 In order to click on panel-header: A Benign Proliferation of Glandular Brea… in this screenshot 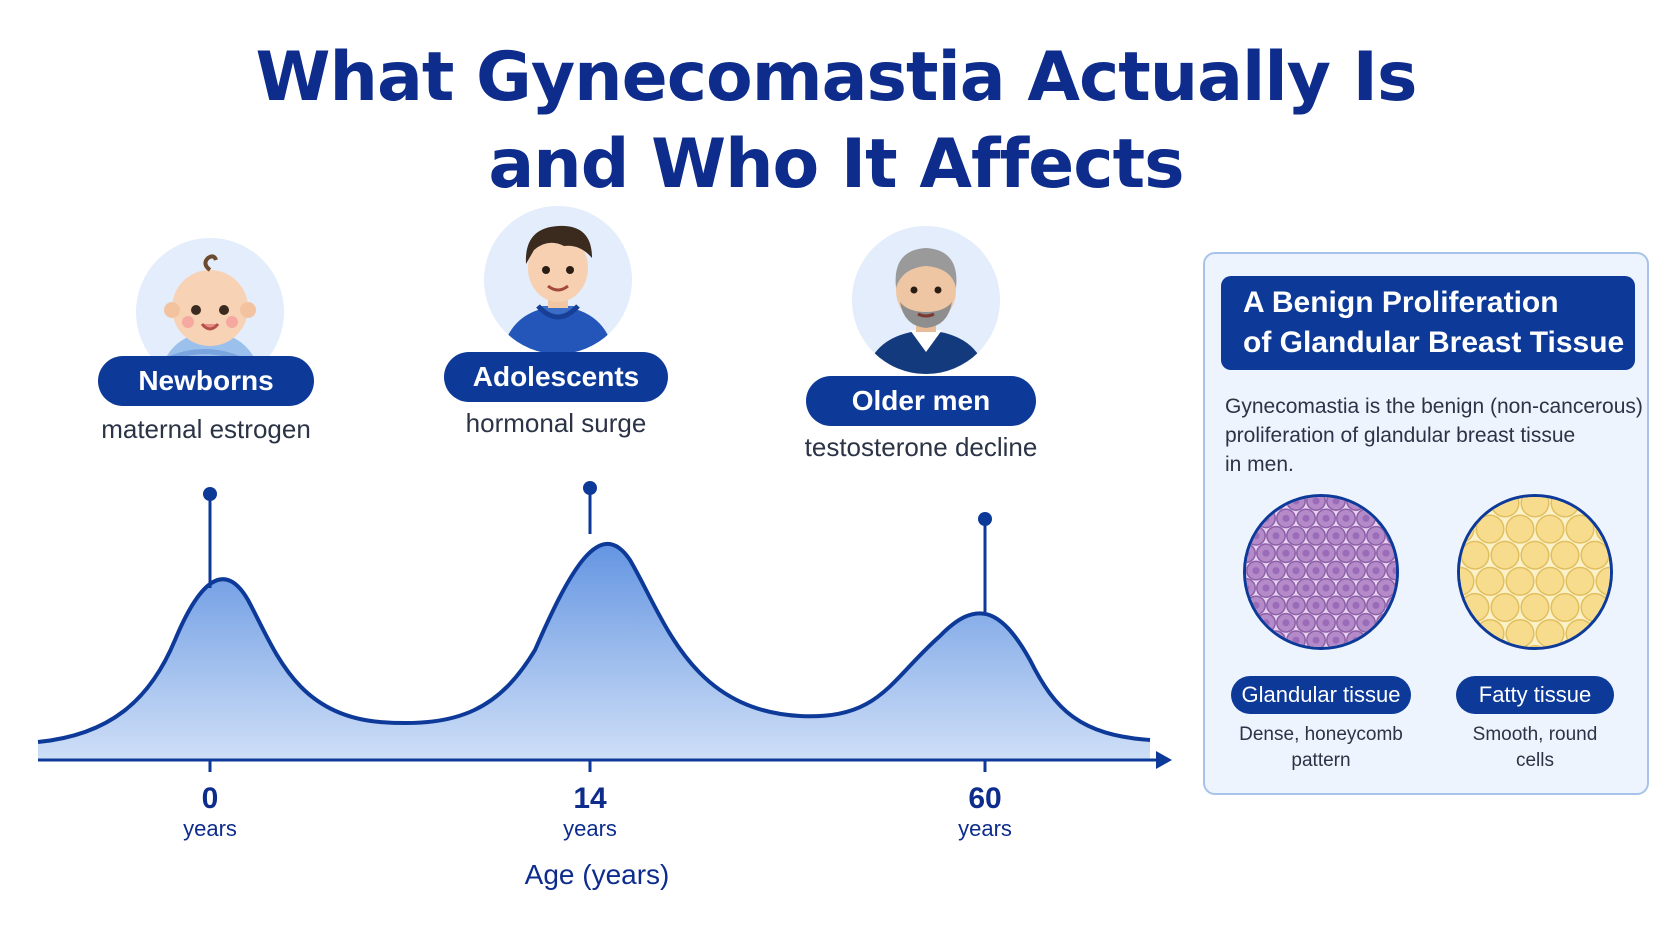, I will do `click(1428, 323)`.